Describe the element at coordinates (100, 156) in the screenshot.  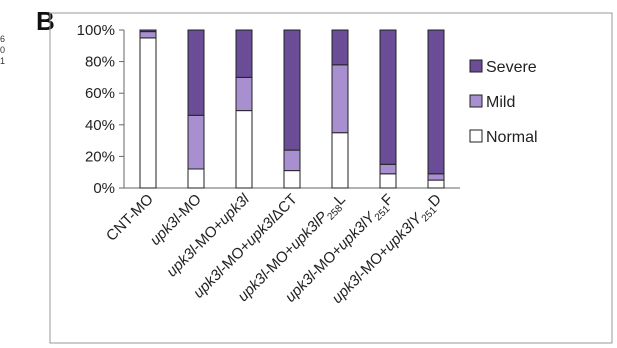
I see `y-tick-label: 20%` at that location.